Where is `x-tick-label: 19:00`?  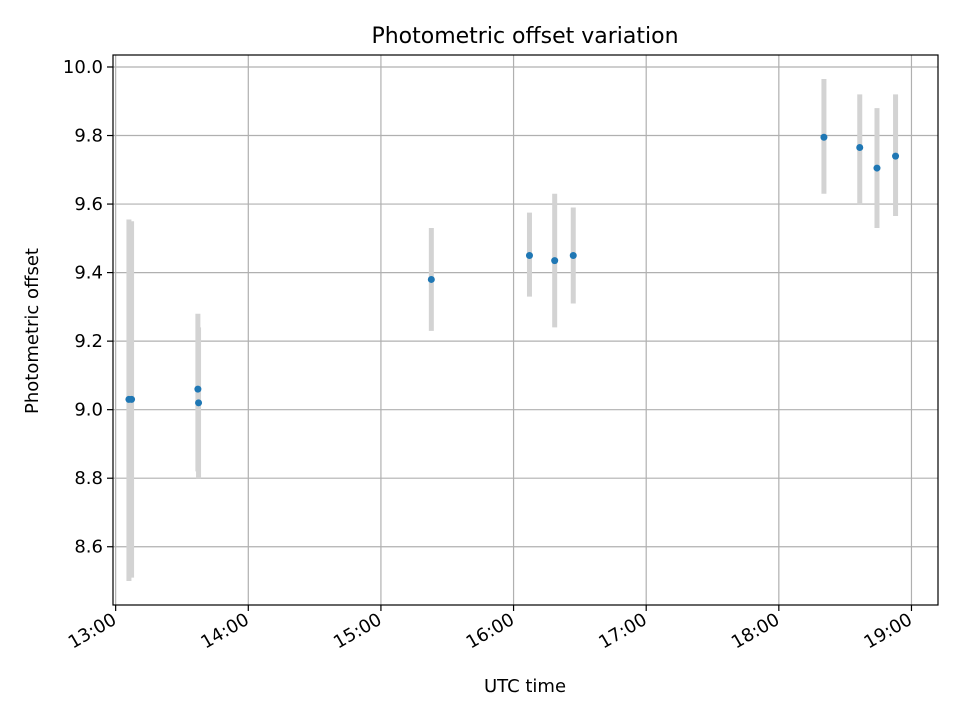
x-tick-label: 19:00 is located at coordinates (888, 631).